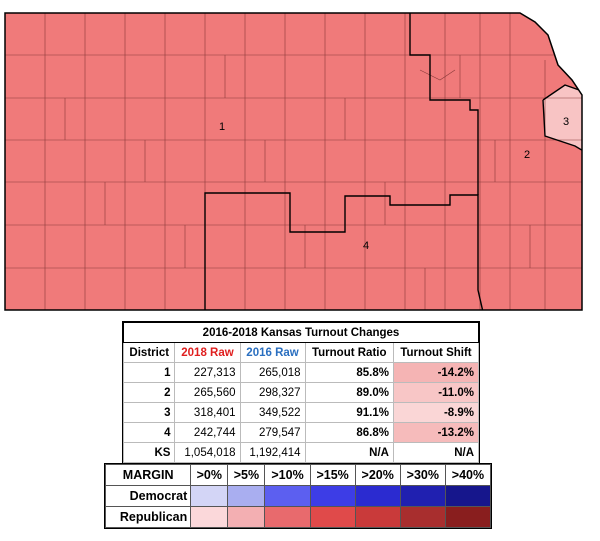 The image size is (600, 541). I want to click on table-row: KS 1,054,018 1,192,414 N/A N/A, so click(301, 452).